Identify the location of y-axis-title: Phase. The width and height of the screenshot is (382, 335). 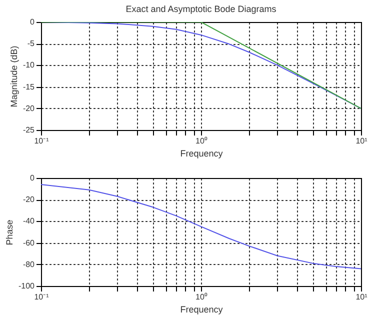
(9, 233).